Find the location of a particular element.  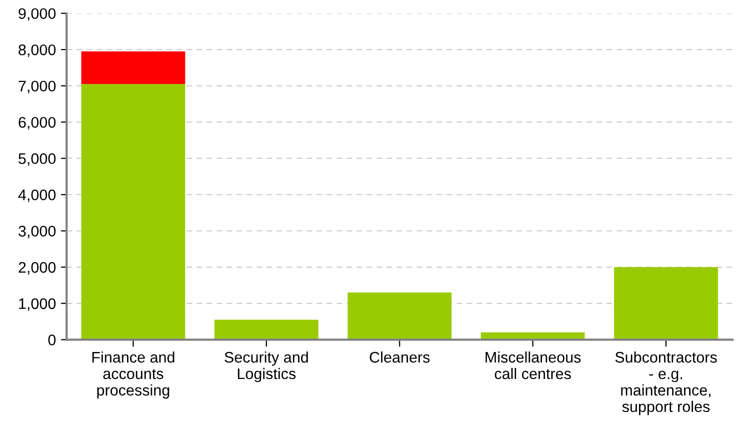

y-tick-label: 5,000 is located at coordinates (37, 159).